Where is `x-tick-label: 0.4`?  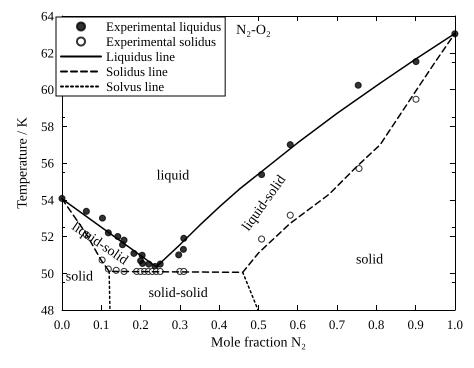 x-tick-label: 0.4 is located at coordinates (219, 324).